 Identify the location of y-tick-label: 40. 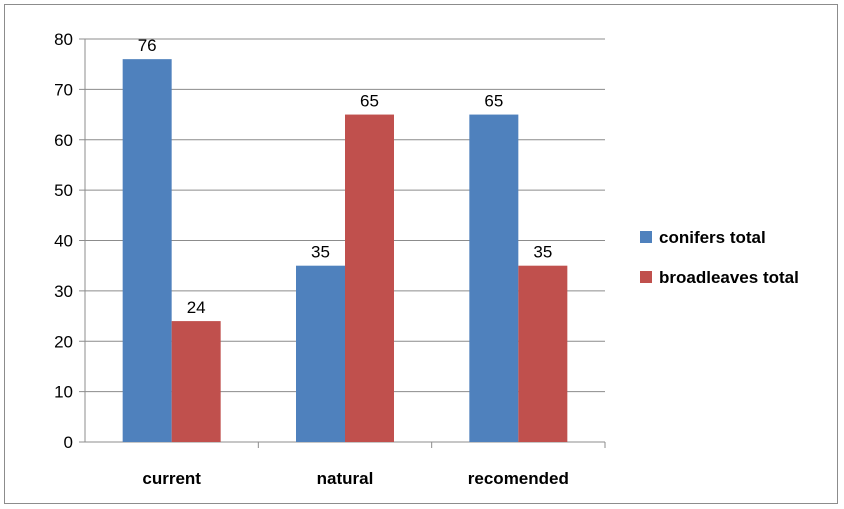
(63, 241).